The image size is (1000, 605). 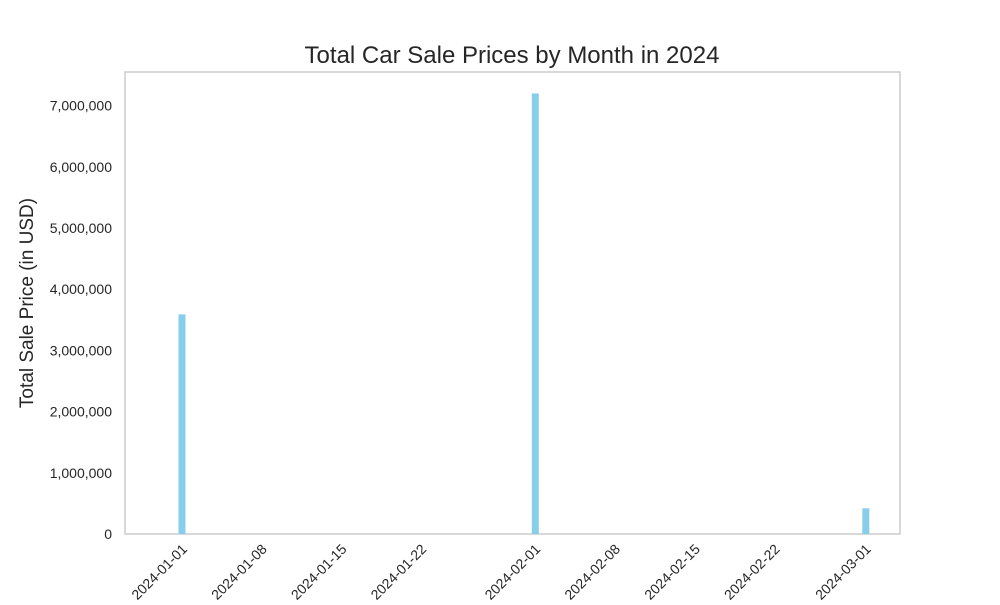 I want to click on y-axis-label: Total Sale Price (in USD), so click(x=27, y=303).